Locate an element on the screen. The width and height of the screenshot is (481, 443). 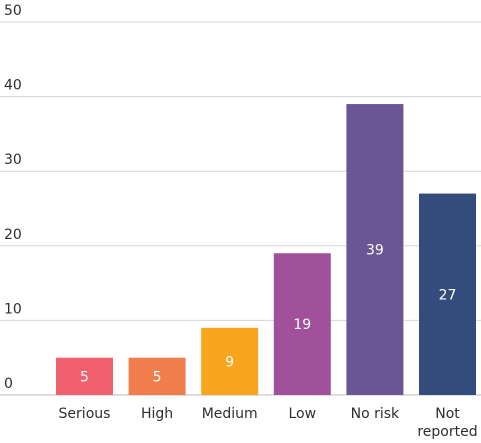
y-tick-label: 50 is located at coordinates (13, 11).